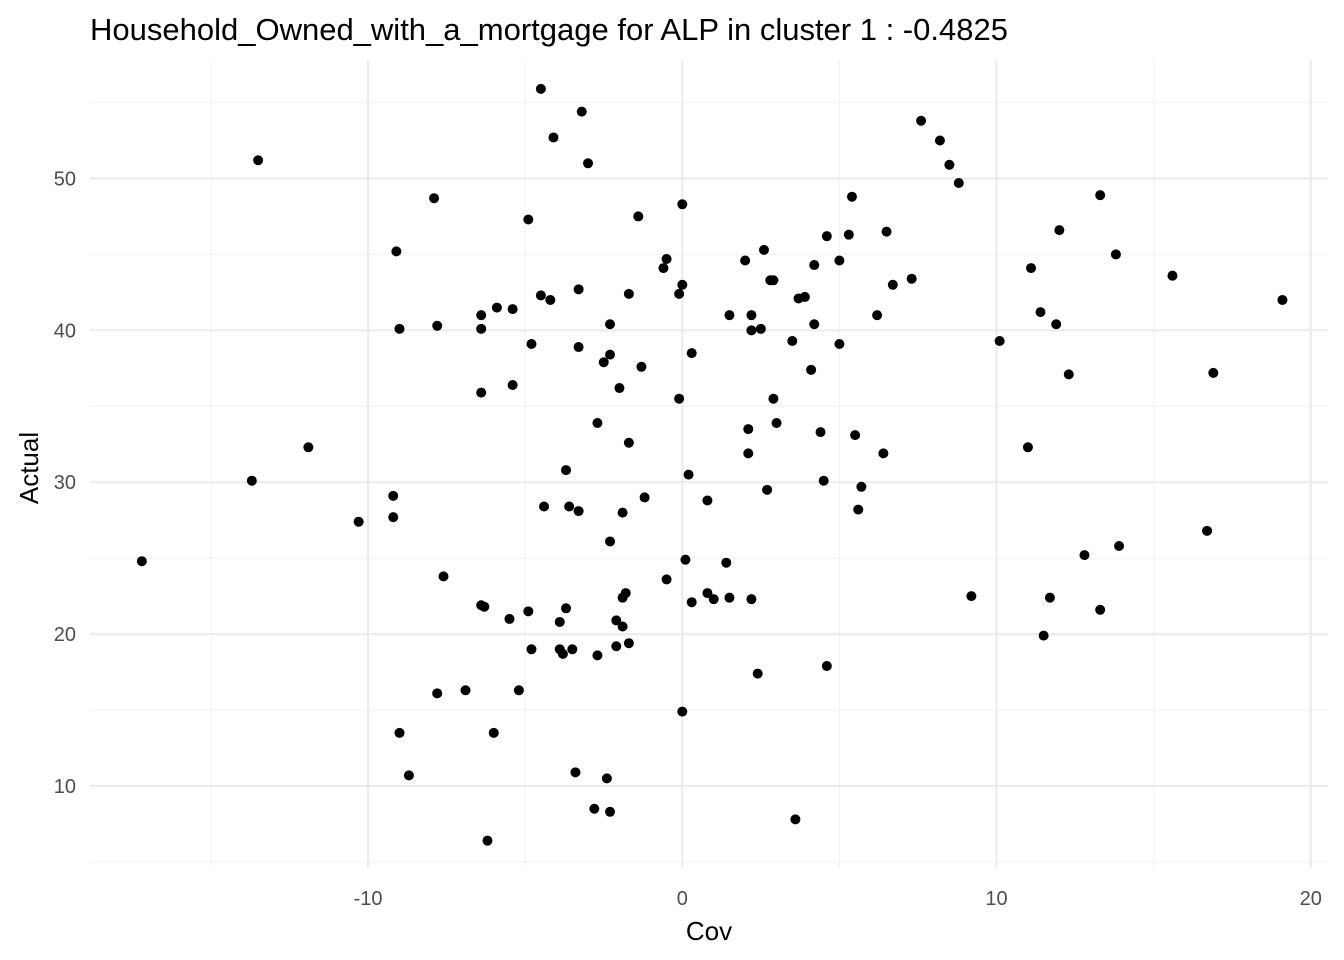  I want to click on y-axis-tick-labels: 10 20 30 40 50, so click(65, 483).